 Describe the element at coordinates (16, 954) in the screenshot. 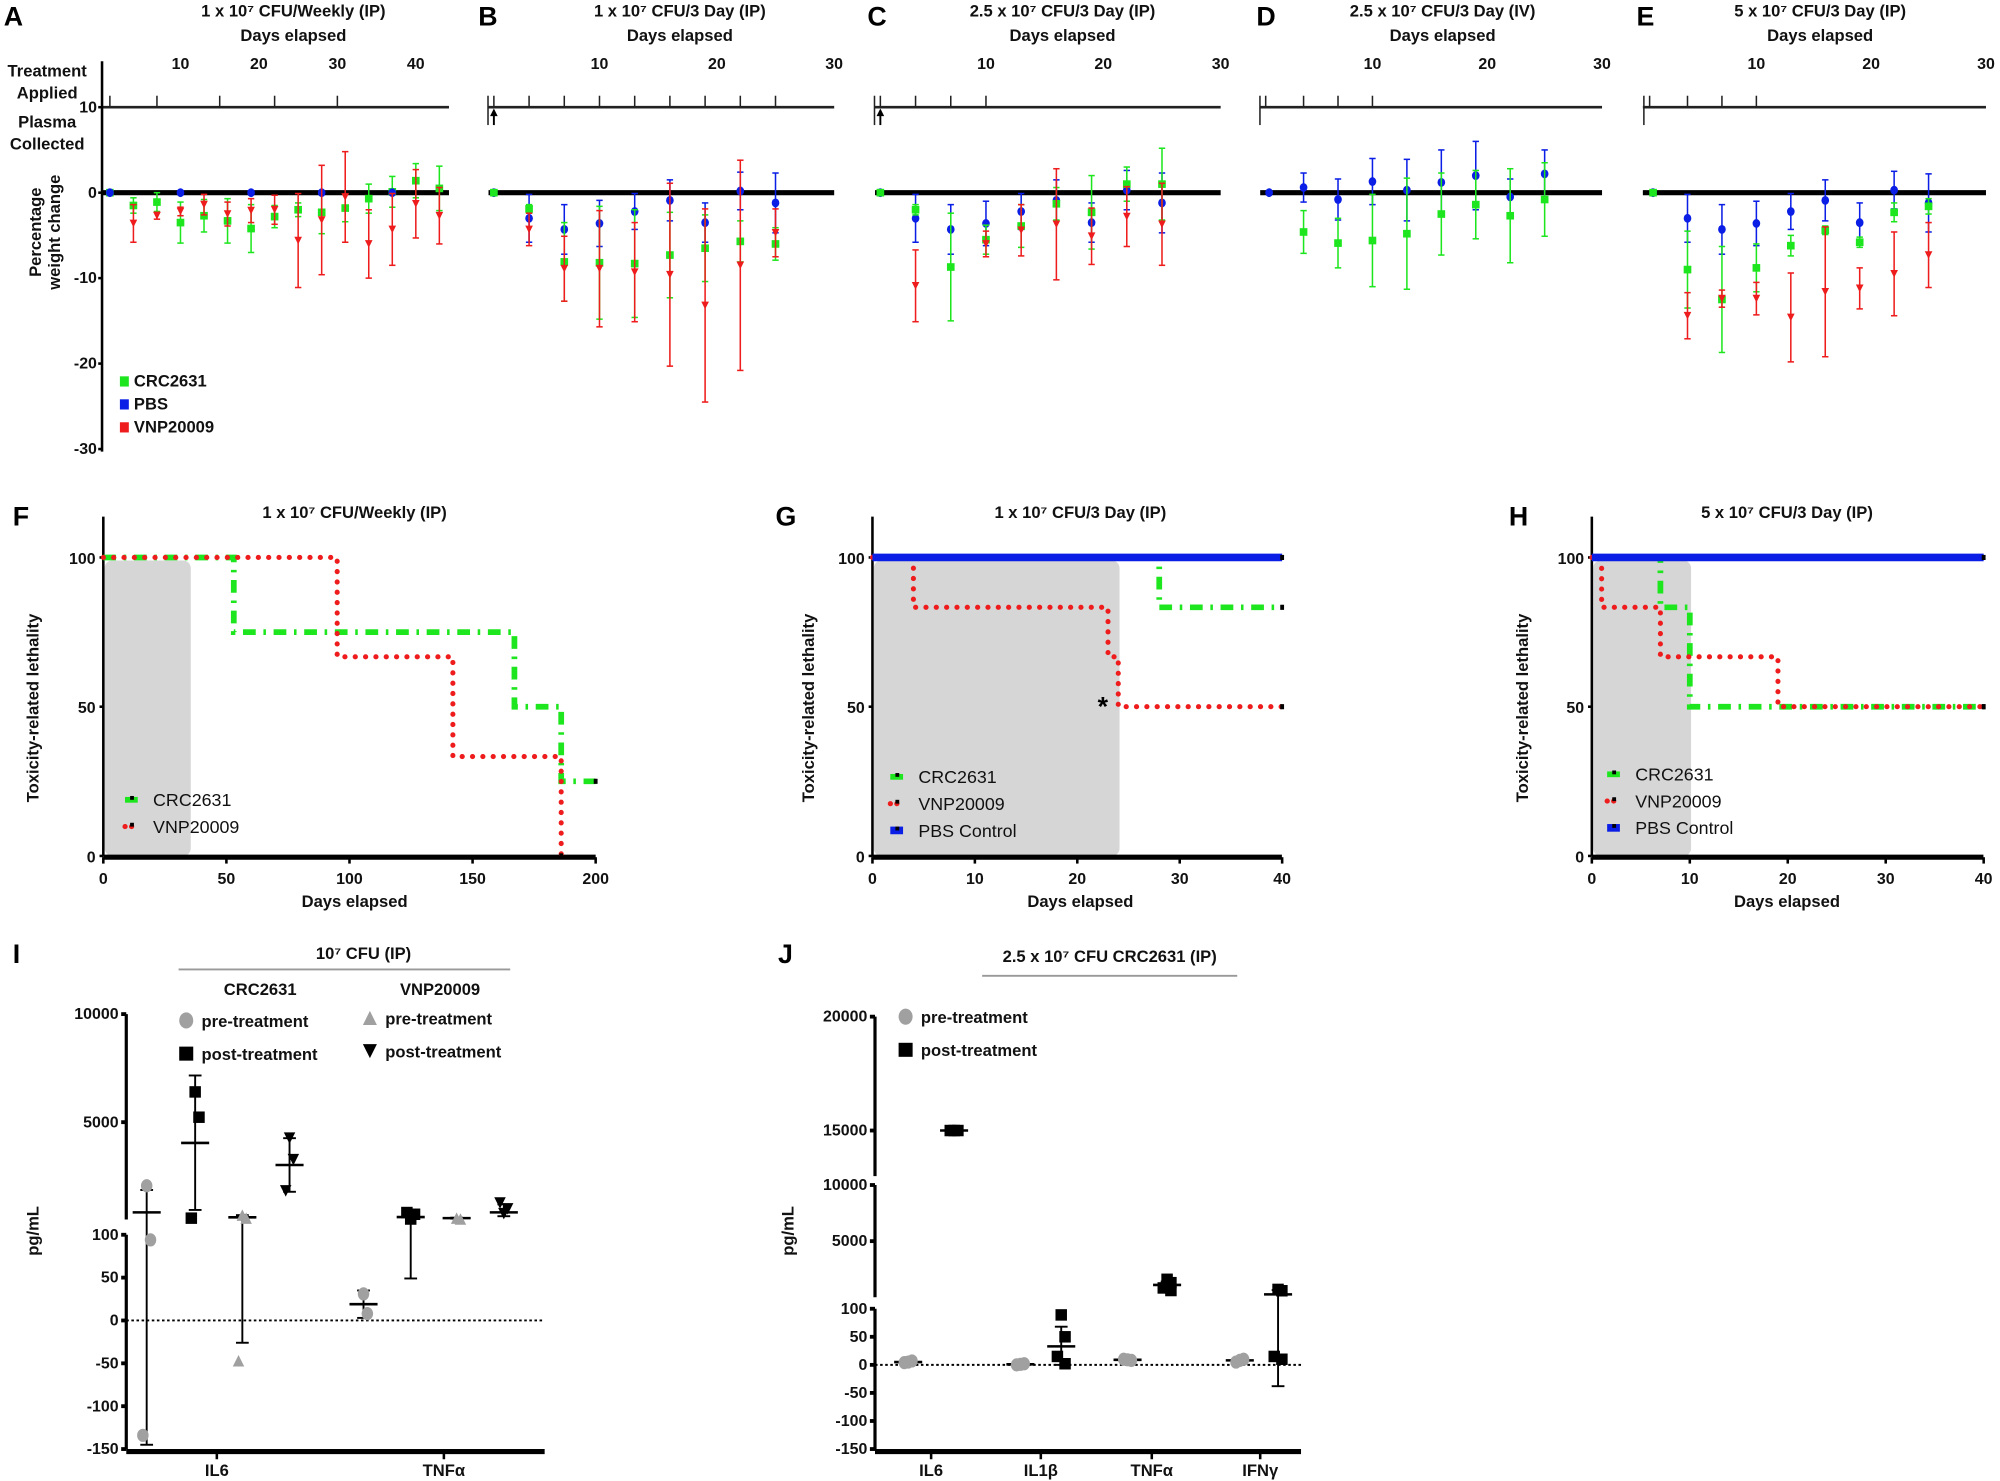

I see `panel-letter: I` at that location.